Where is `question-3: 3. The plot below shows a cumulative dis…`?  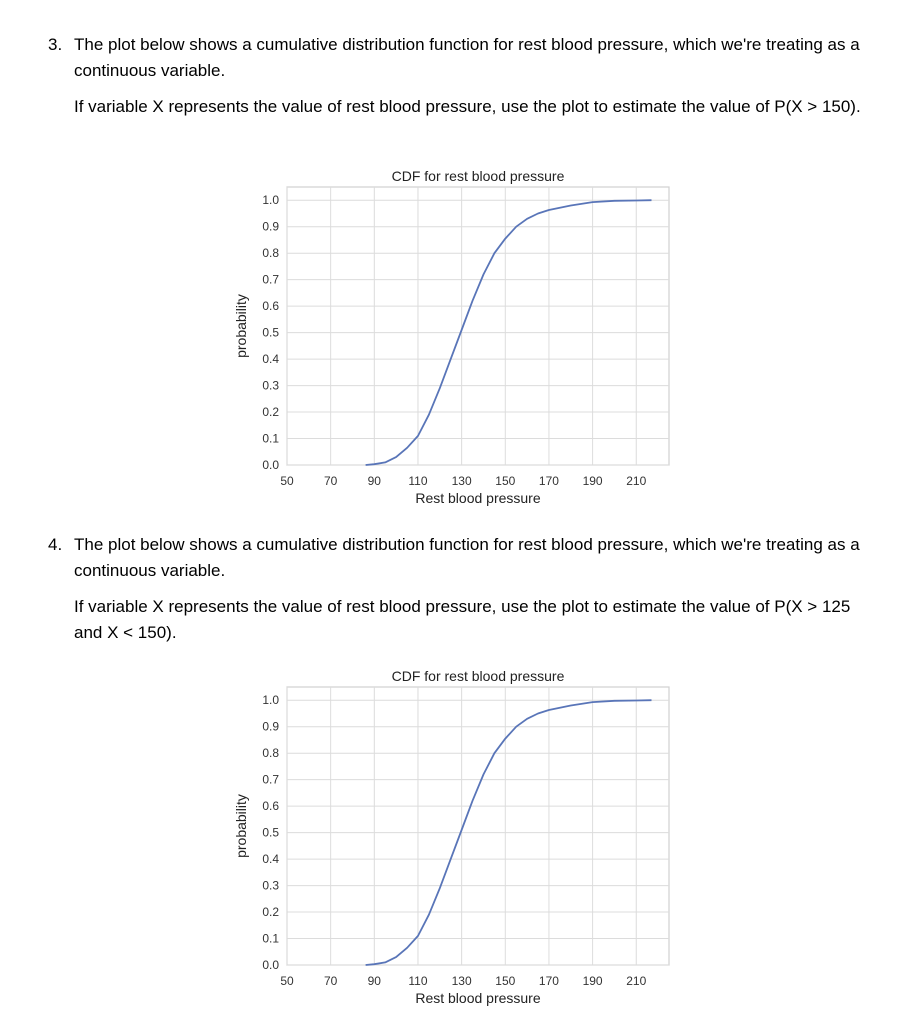
question-3: 3. The plot below shows a cumulative dis… is located at coordinates (458, 76).